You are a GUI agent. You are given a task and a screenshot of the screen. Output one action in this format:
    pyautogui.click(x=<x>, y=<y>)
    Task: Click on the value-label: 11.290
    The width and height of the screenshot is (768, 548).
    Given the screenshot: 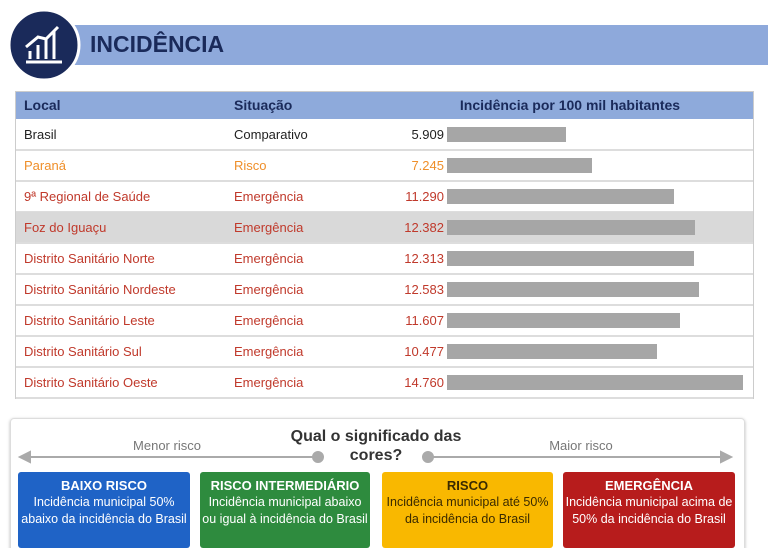 What is the action you would take?
    pyautogui.click(x=424, y=196)
    